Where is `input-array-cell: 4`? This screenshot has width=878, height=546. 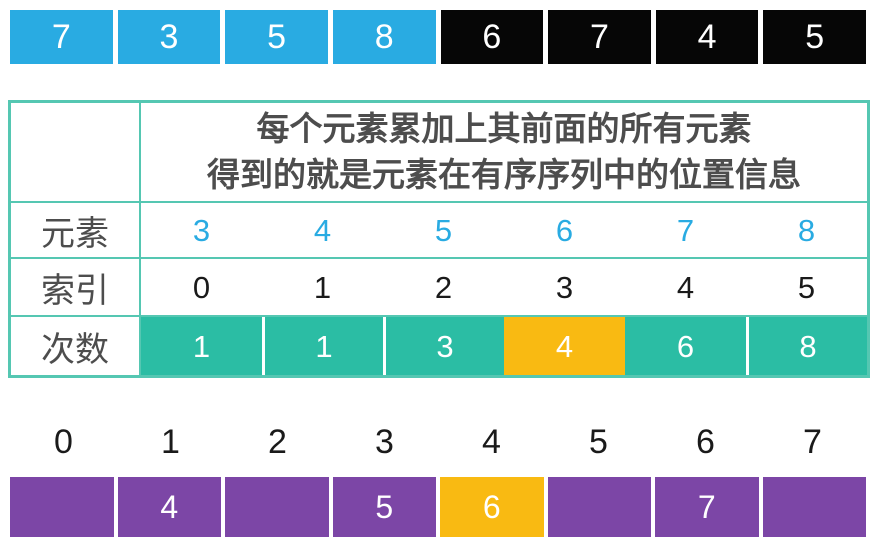
input-array-cell: 4 is located at coordinates (707, 37).